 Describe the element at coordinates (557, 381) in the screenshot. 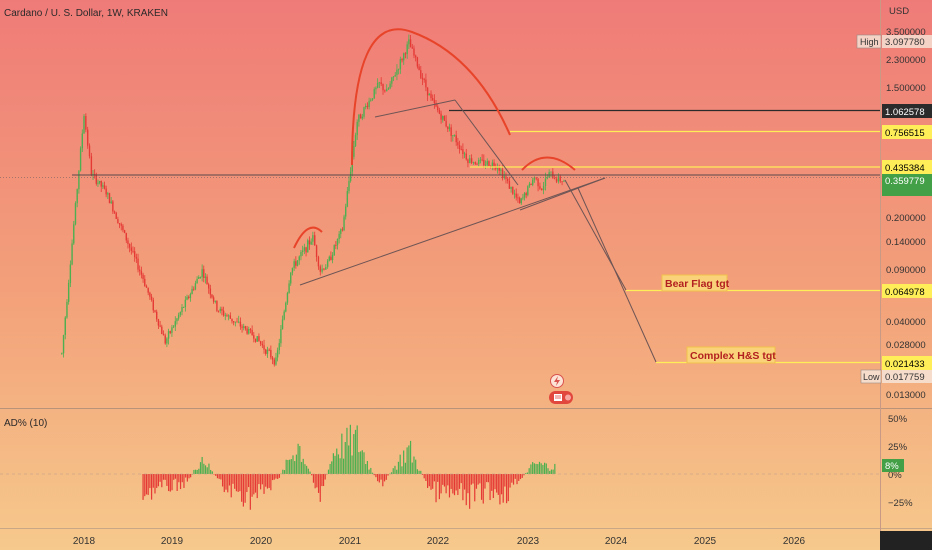

I see `lightning-icon` at that location.